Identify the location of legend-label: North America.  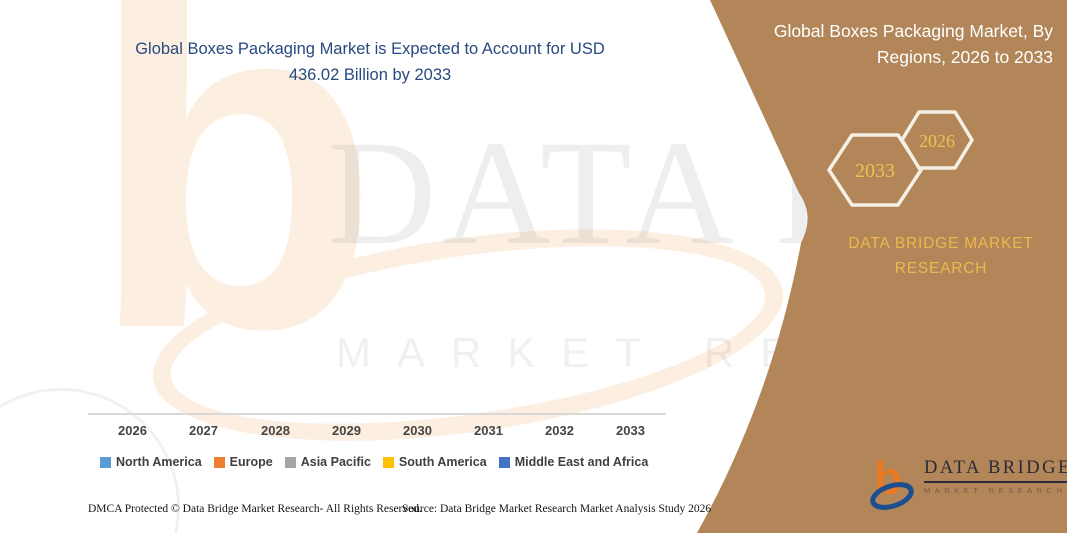
(159, 462).